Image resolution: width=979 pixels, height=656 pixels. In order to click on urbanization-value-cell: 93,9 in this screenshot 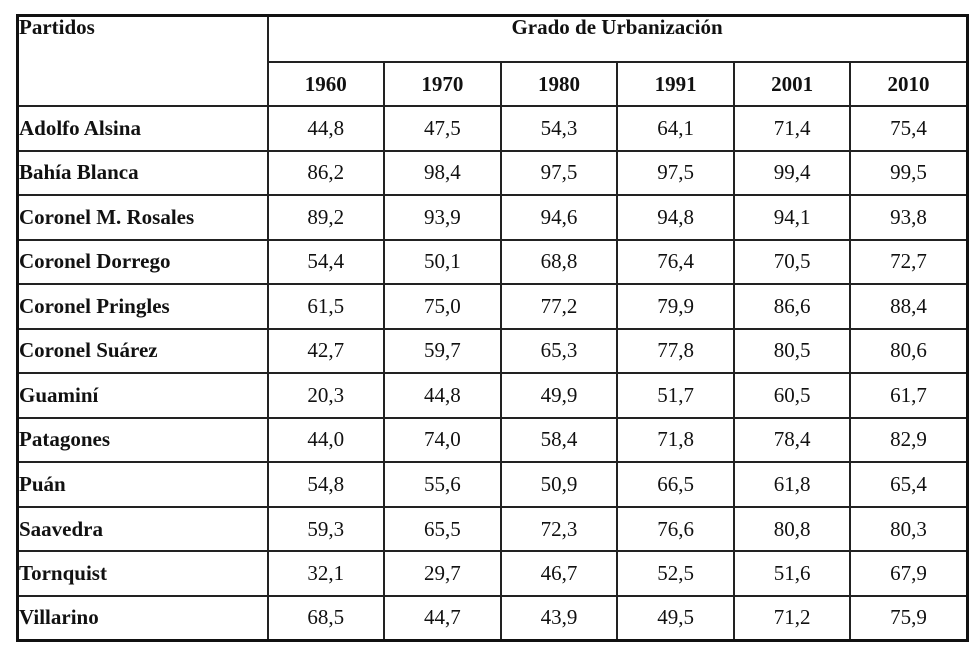, I will do `click(442, 217)`.